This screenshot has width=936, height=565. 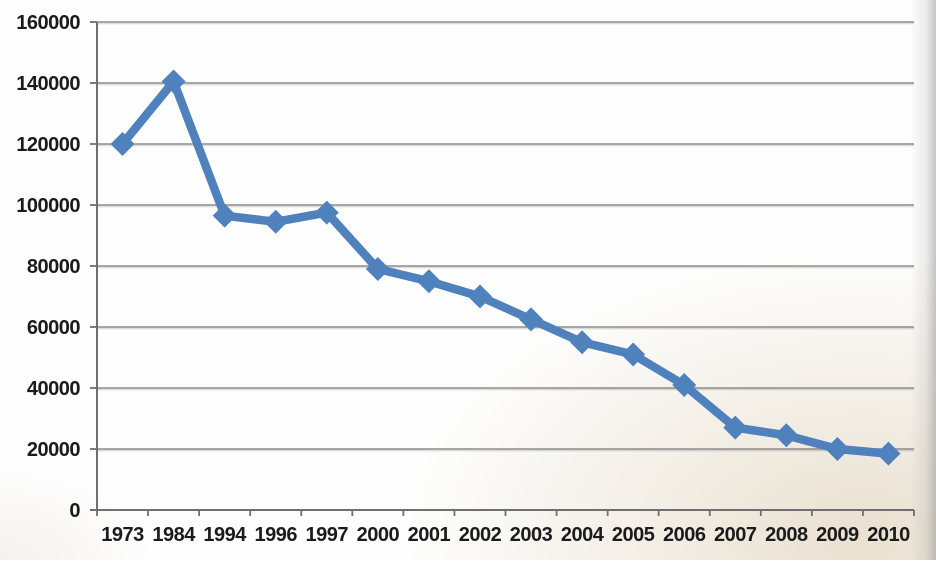 What do you see at coordinates (48, 206) in the screenshot?
I see `y-tick-label: 100000` at bounding box center [48, 206].